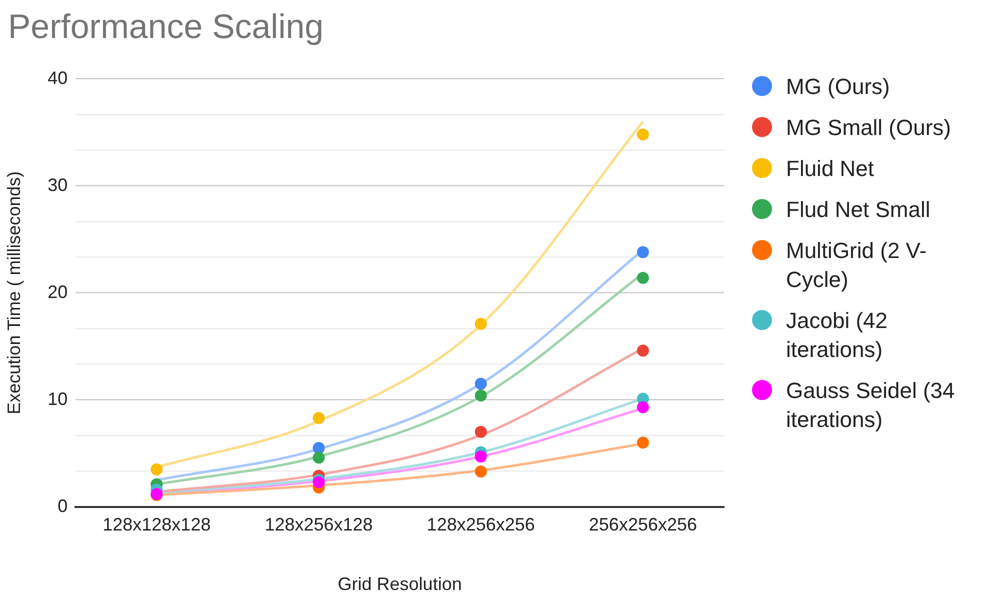 This screenshot has width=995, height=610. What do you see at coordinates (318, 524) in the screenshot?
I see `x-tick-label: 128x256x128` at bounding box center [318, 524].